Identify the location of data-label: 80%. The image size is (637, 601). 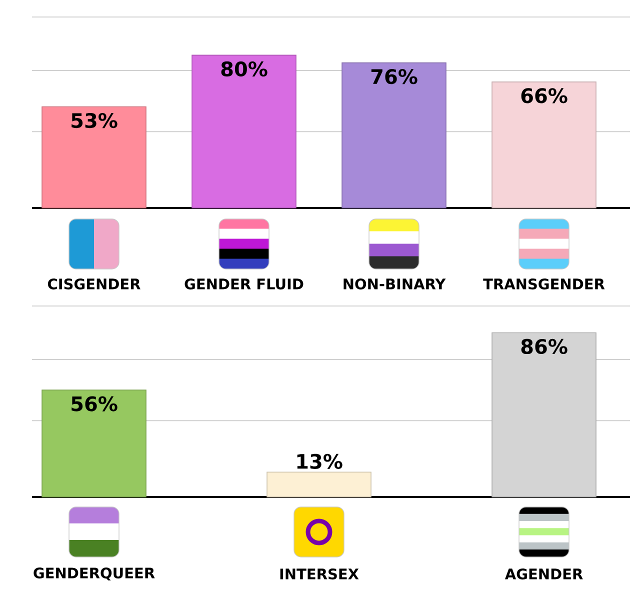
(244, 69).